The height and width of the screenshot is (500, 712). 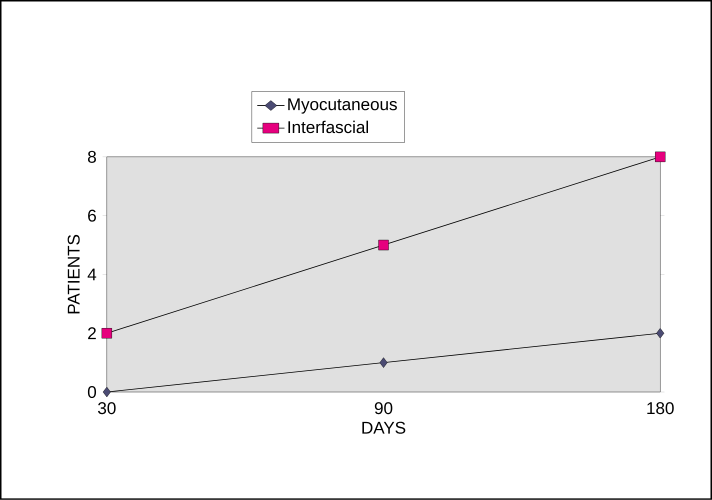 I want to click on y-tick-label: 2, so click(x=92, y=333).